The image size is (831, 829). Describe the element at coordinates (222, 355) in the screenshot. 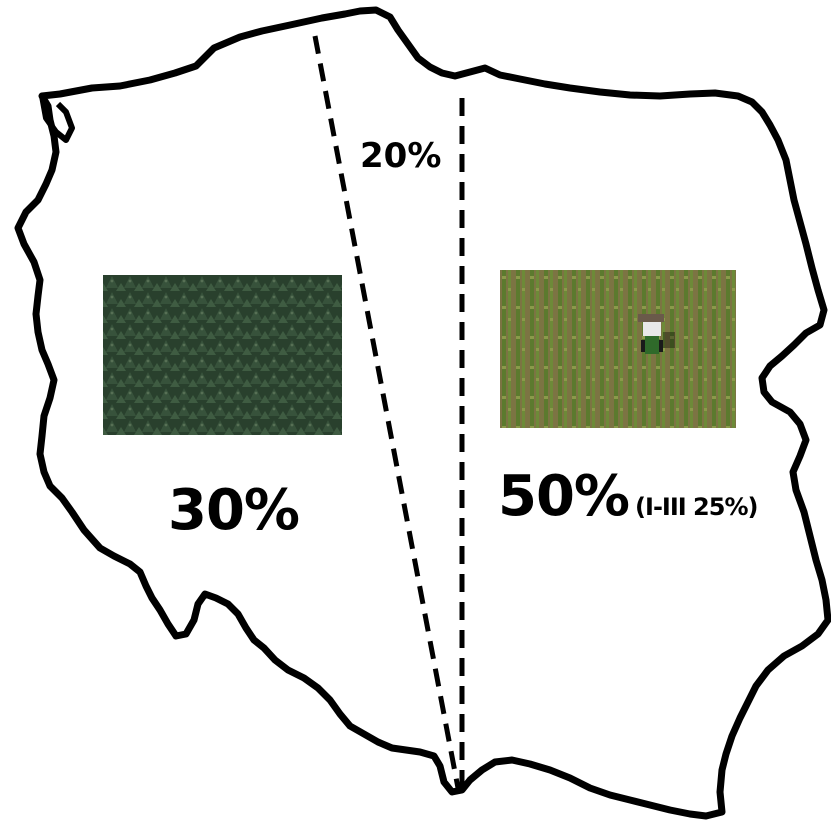

I see `forest-photo` at that location.